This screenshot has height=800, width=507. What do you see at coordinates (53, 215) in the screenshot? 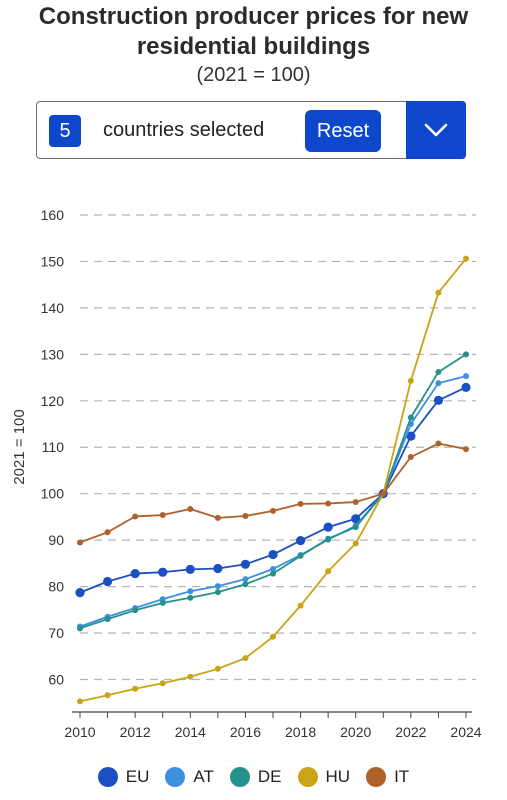
I see `y-tick-label: 160` at bounding box center [53, 215].